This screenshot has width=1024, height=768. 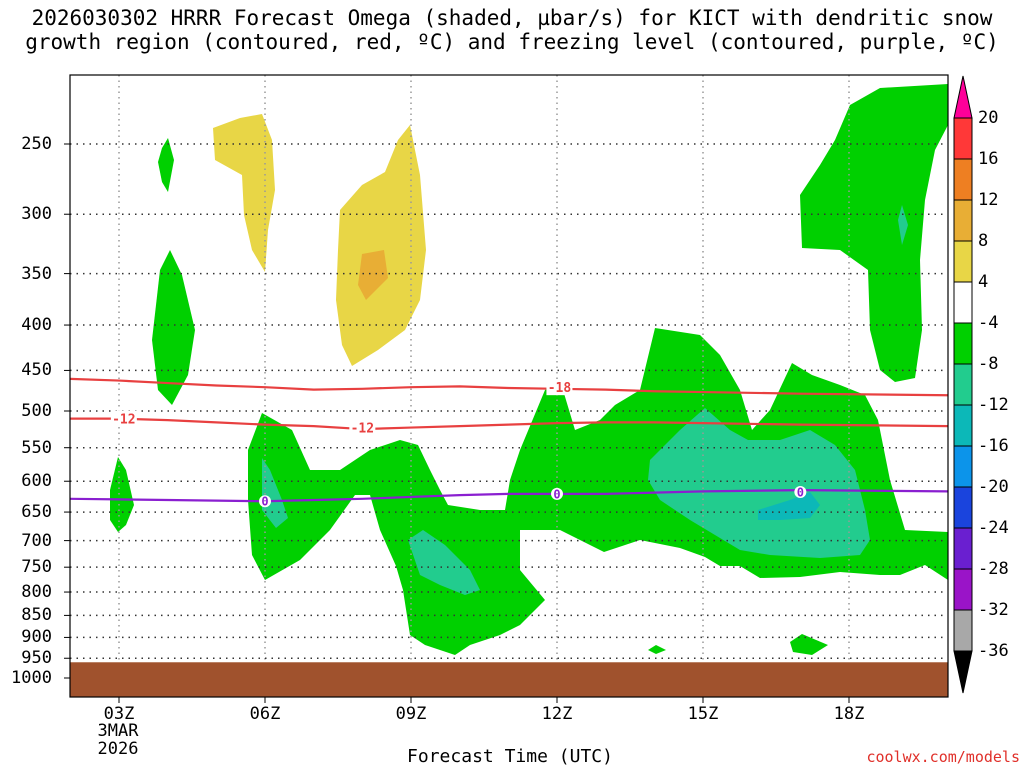 I want to click on y-tick-label-250: 250, so click(x=36, y=144).